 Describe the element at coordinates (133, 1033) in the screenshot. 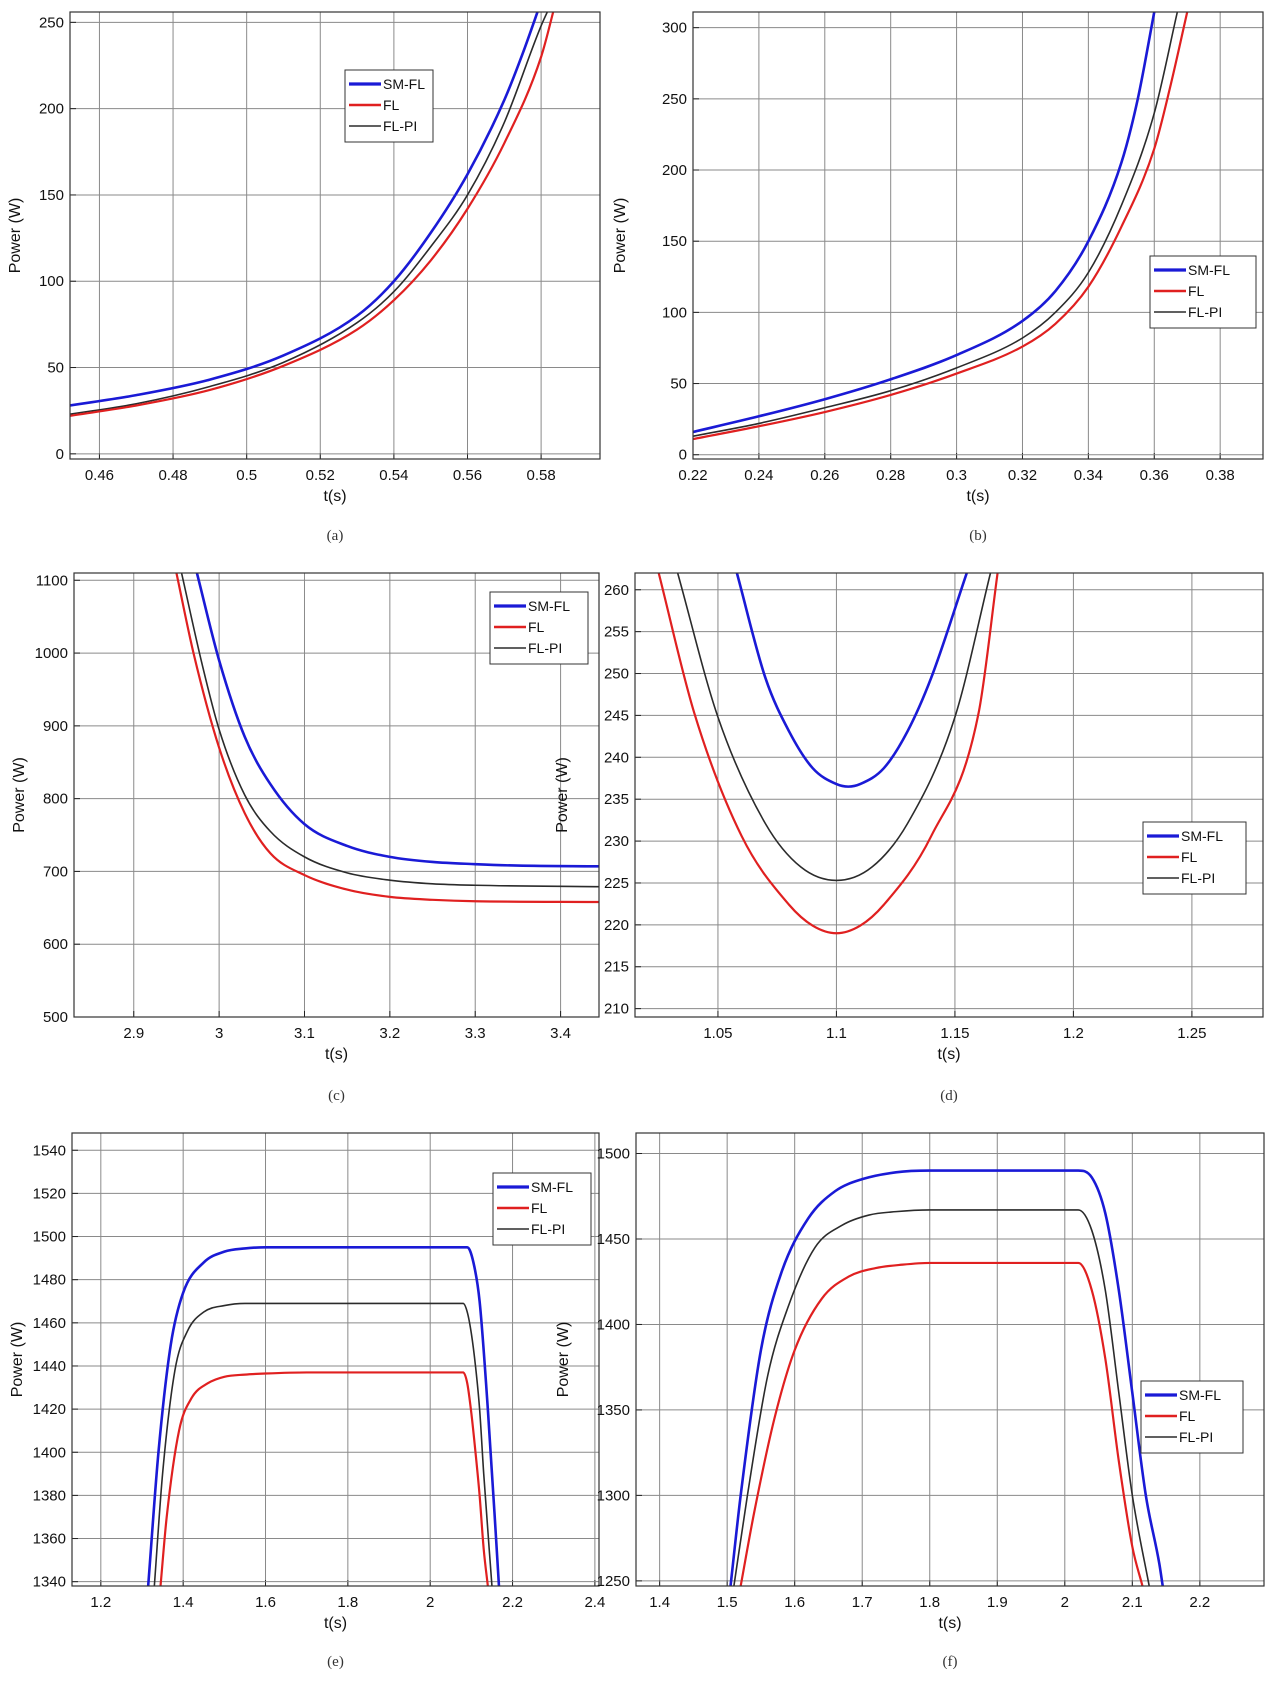

I see `x-tick-label: 2.9` at that location.